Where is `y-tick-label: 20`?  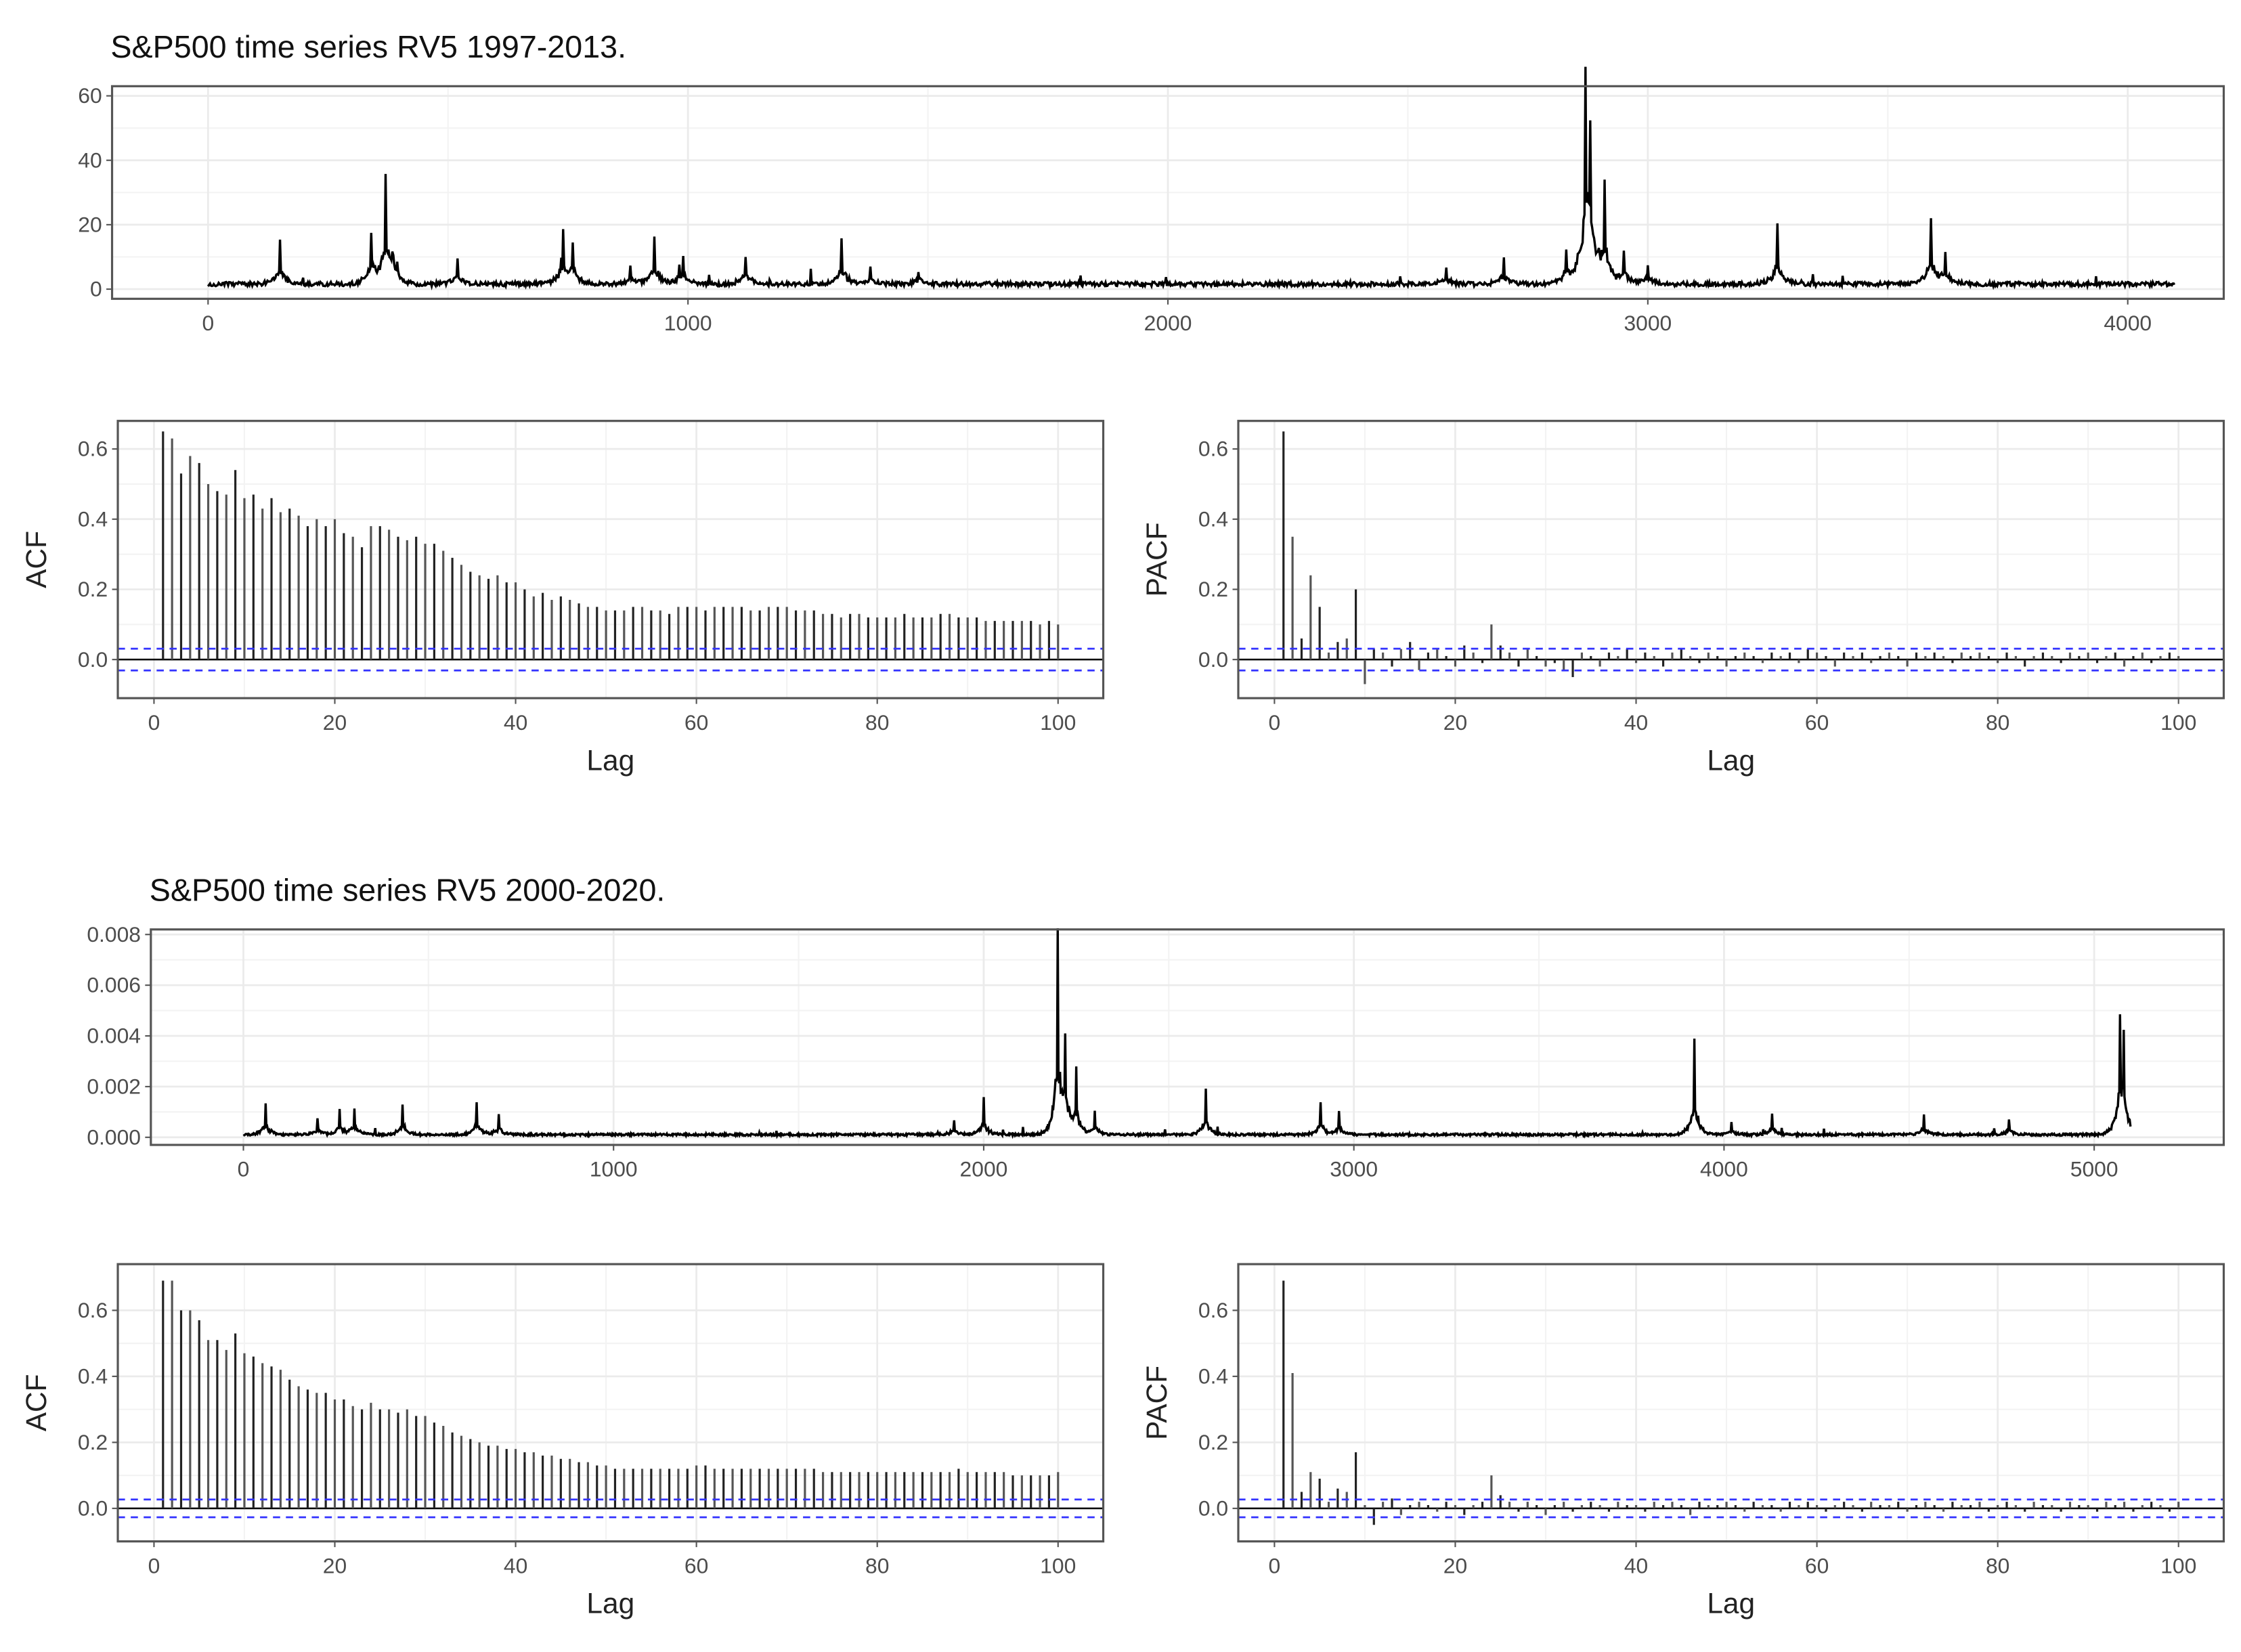
y-tick-label: 20 is located at coordinates (90, 225).